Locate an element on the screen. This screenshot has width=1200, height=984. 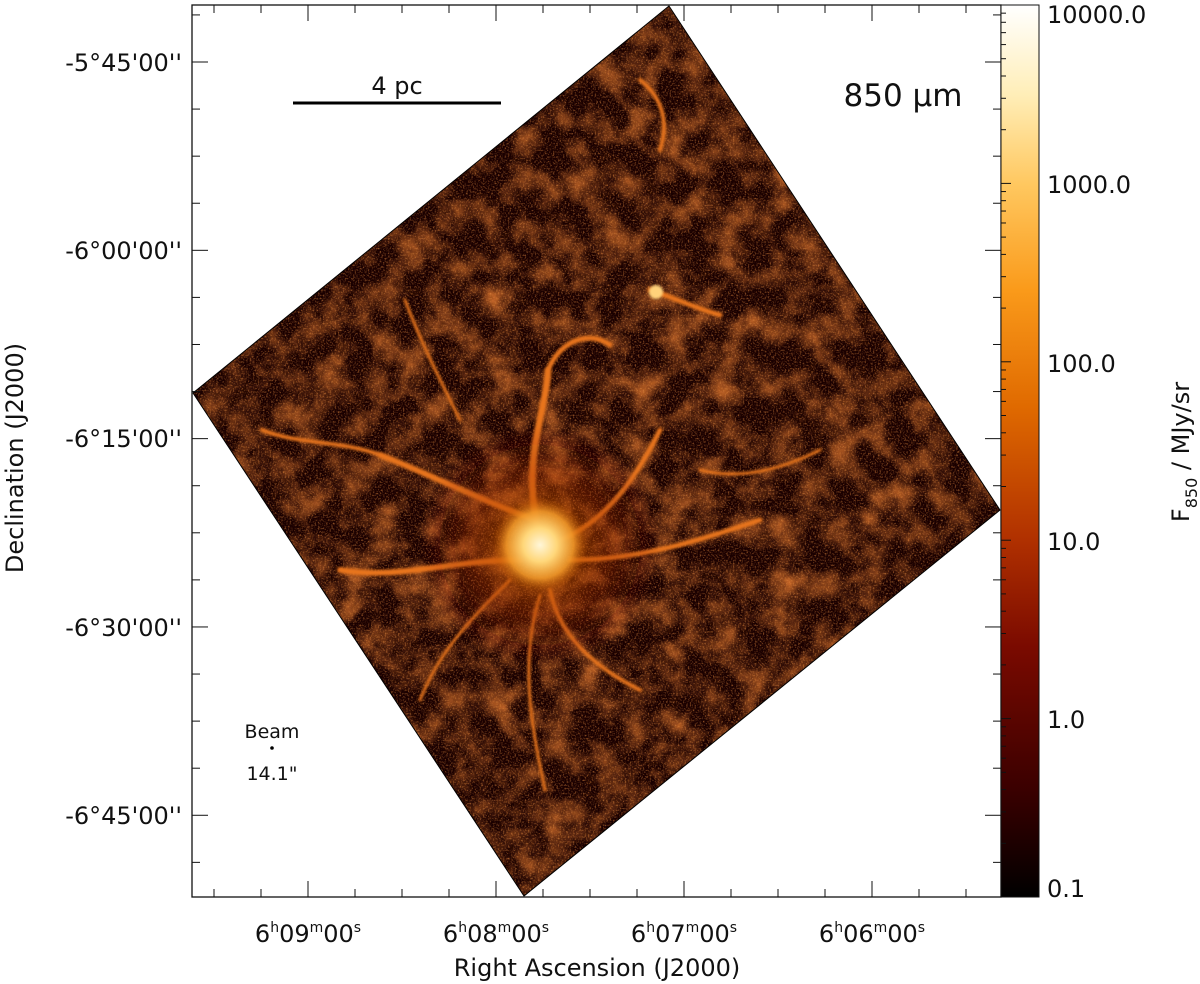
x-tick-label: 6h08m00s is located at coordinates (496, 934).